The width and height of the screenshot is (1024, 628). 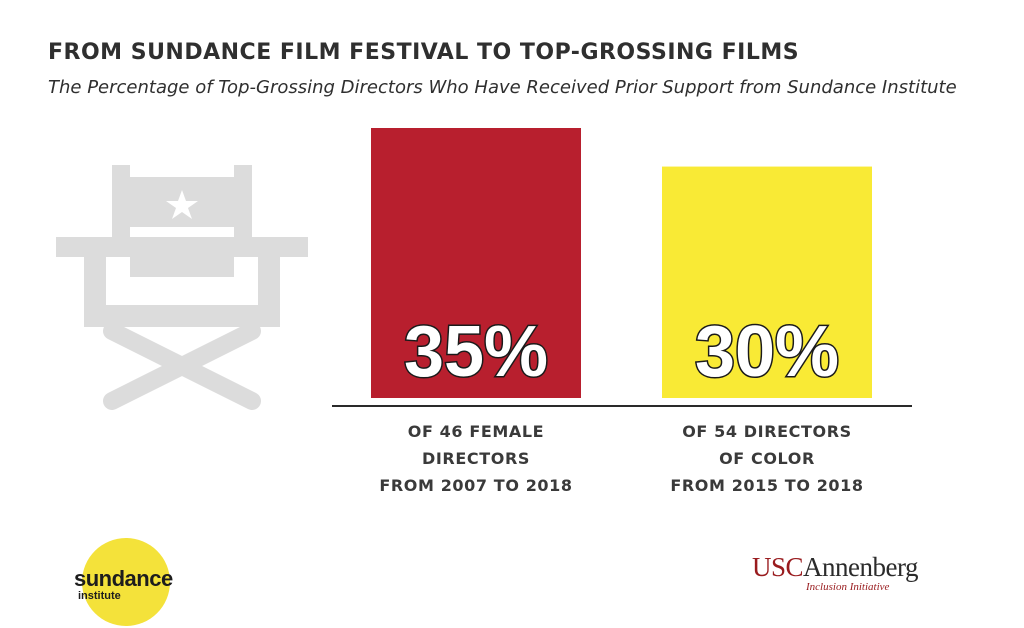 I want to click on star-icon, so click(x=182, y=204).